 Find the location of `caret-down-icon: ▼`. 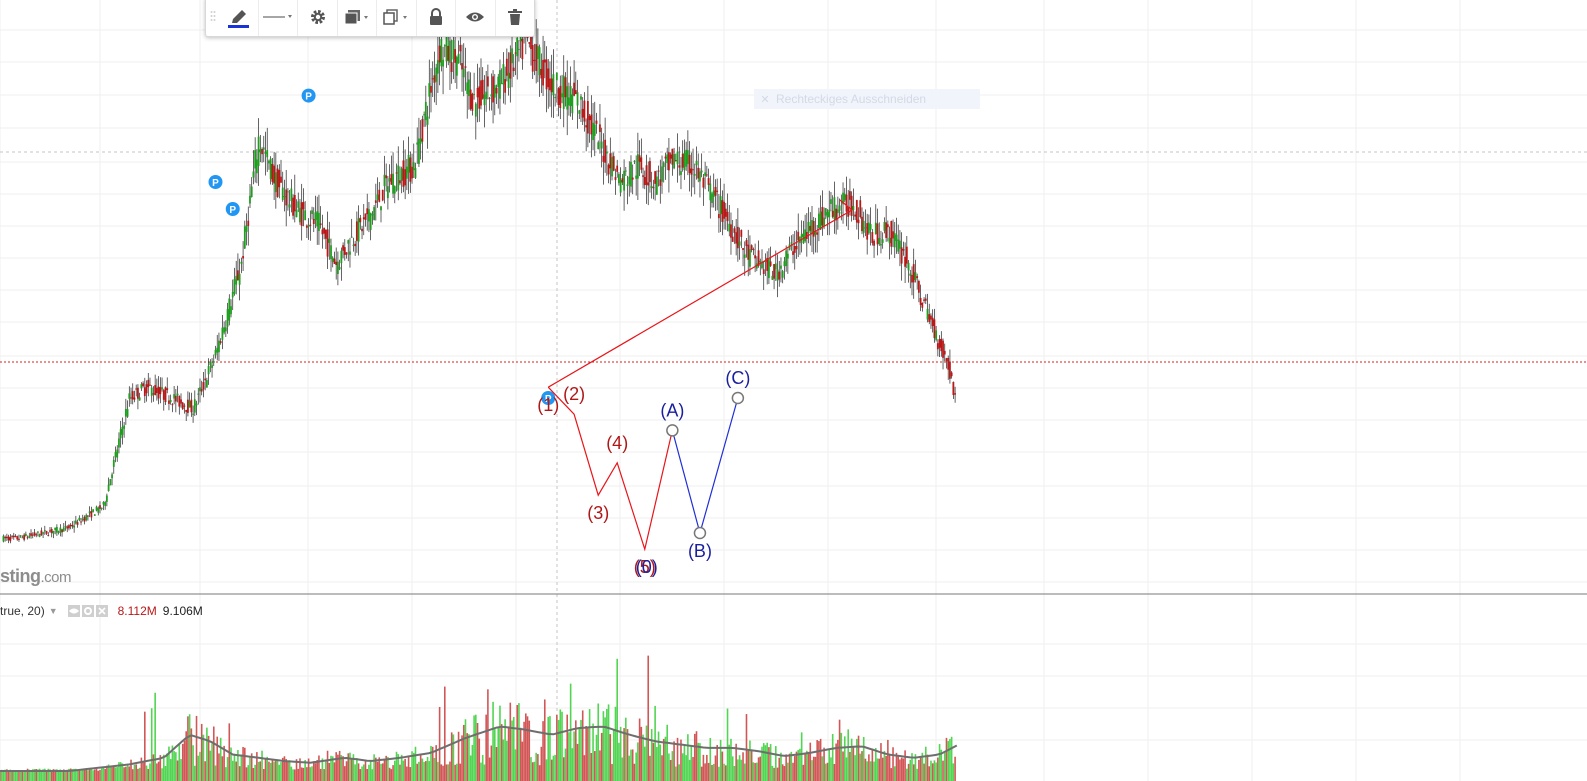

caret-down-icon: ▼ is located at coordinates (53, 611).